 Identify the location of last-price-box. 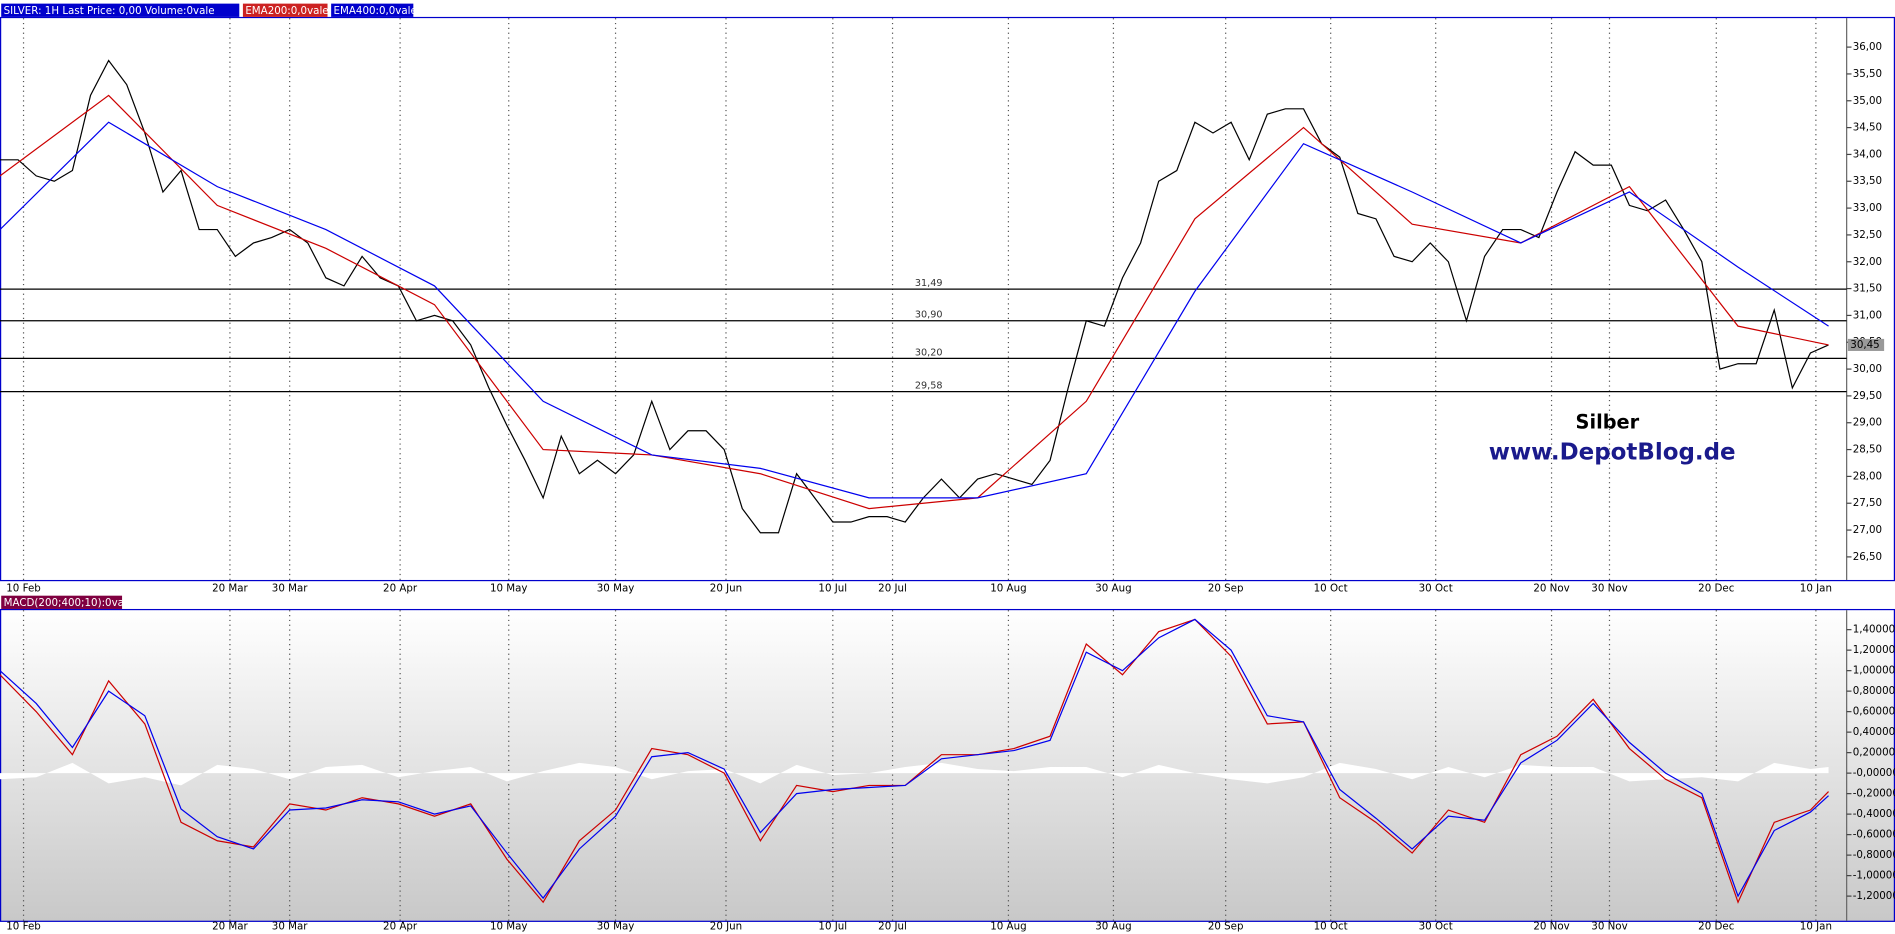
(1866, 344).